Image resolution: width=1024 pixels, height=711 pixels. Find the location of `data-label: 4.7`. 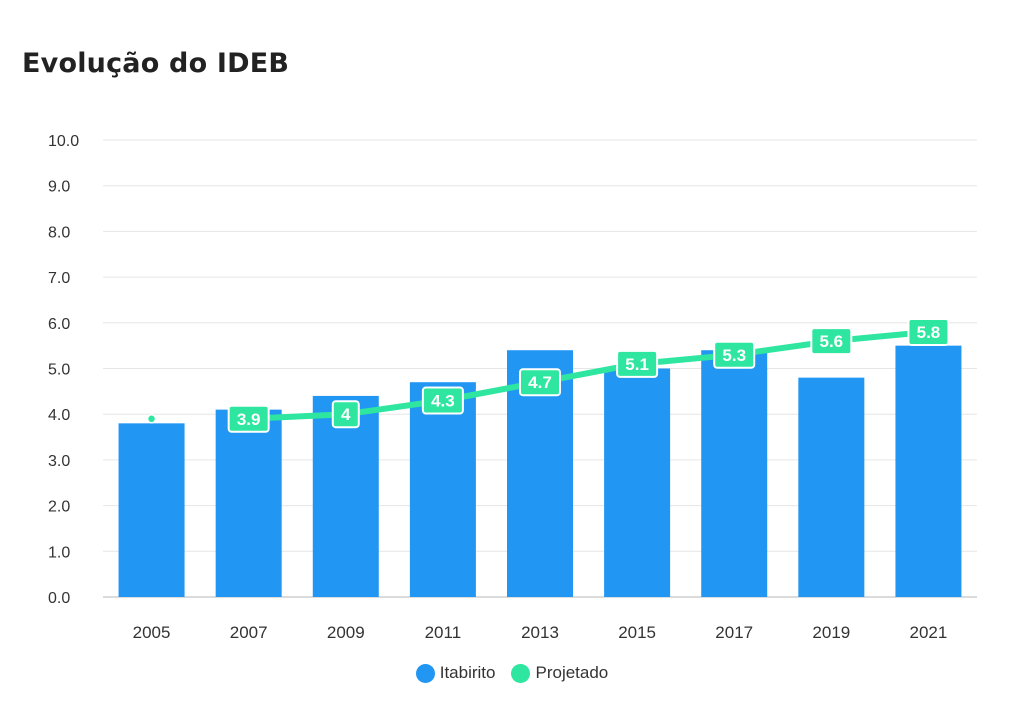

data-label: 4.7 is located at coordinates (540, 382).